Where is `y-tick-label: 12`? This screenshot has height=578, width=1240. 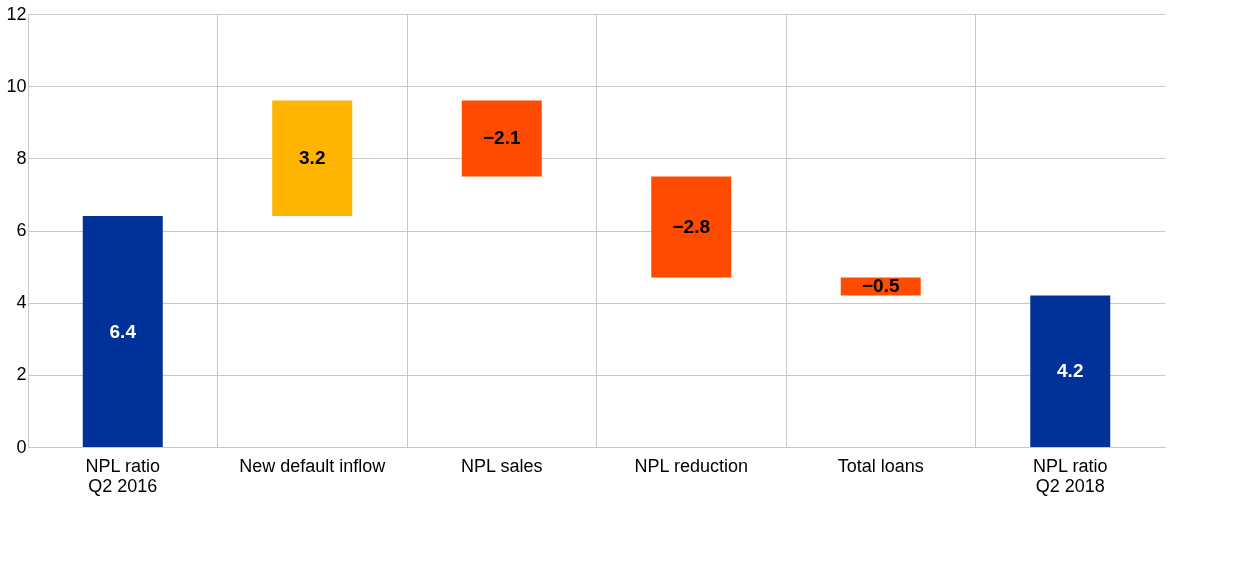
y-tick-label: 12 is located at coordinates (16, 13).